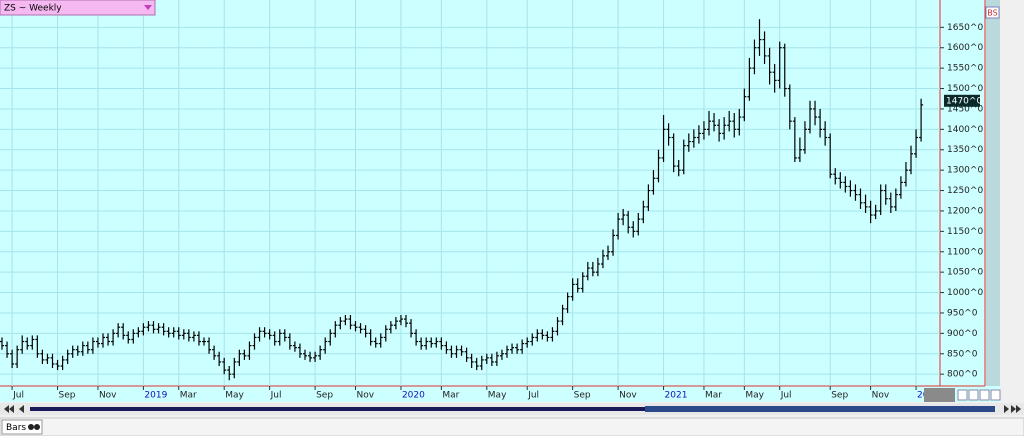  I want to click on y-tick-label: 900^0, so click(962, 334).